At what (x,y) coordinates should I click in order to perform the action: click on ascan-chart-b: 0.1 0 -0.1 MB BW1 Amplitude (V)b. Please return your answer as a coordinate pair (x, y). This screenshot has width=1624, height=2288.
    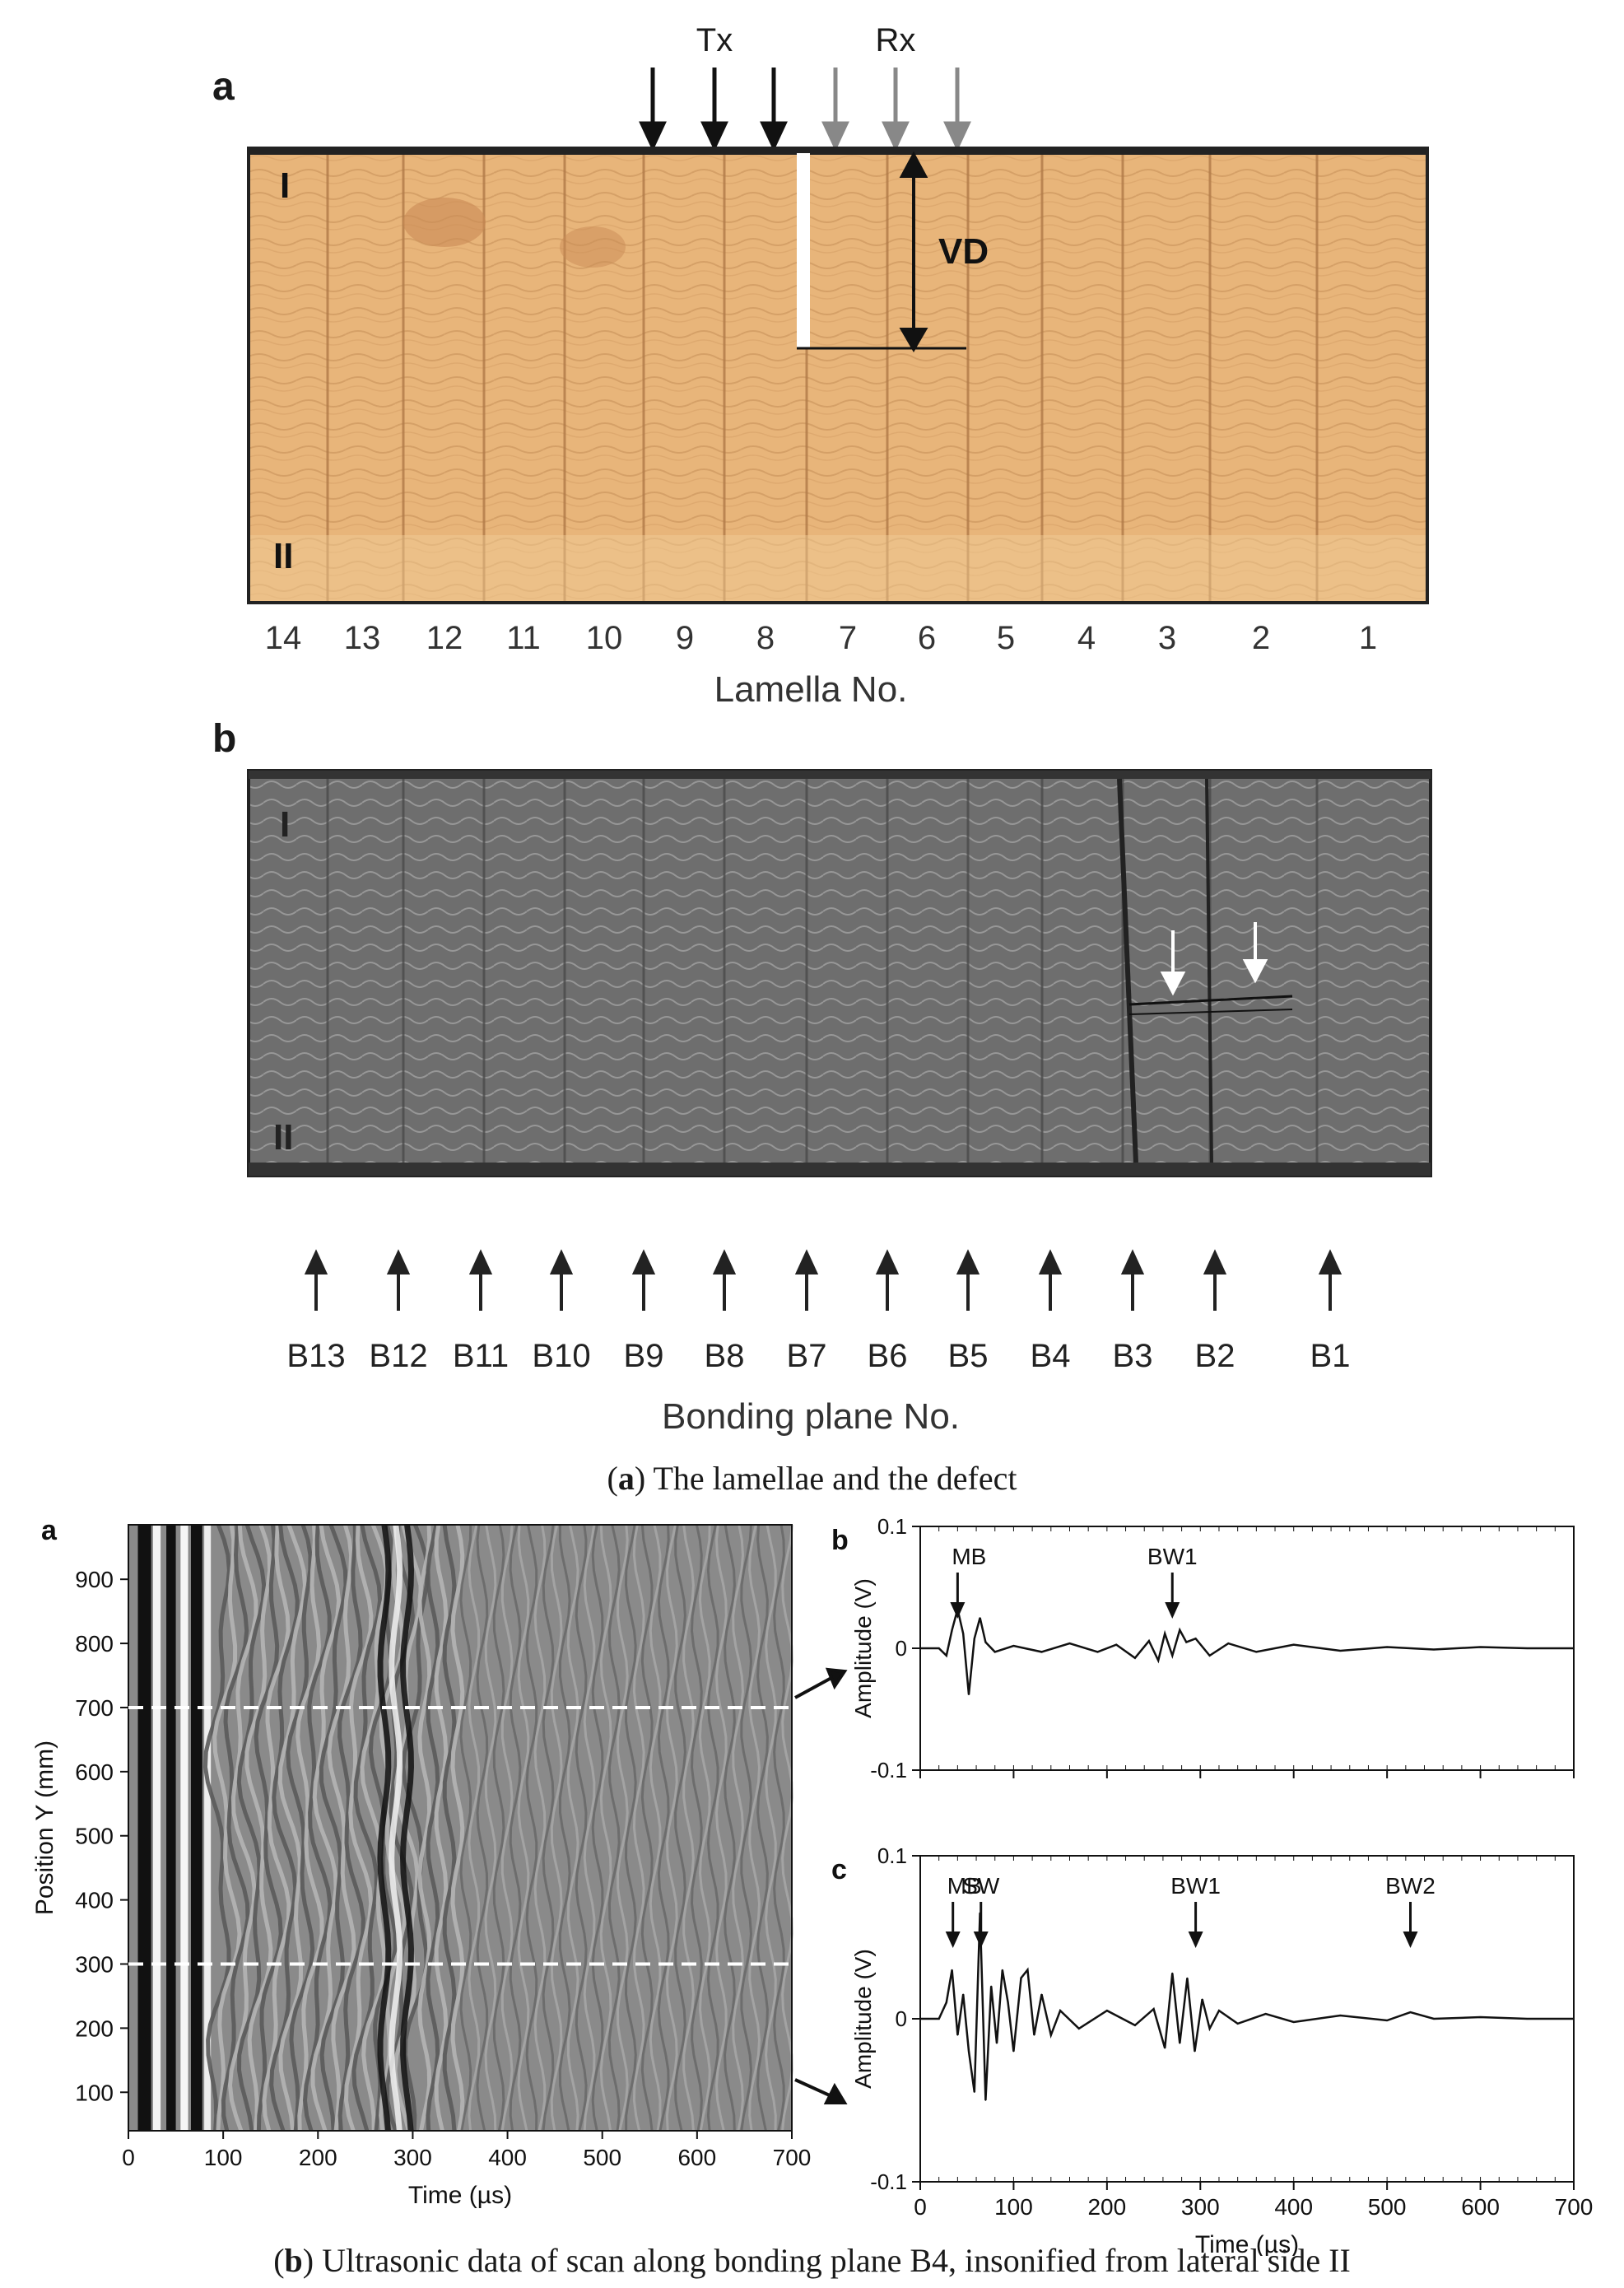
    Looking at the image, I should click on (1203, 1648).